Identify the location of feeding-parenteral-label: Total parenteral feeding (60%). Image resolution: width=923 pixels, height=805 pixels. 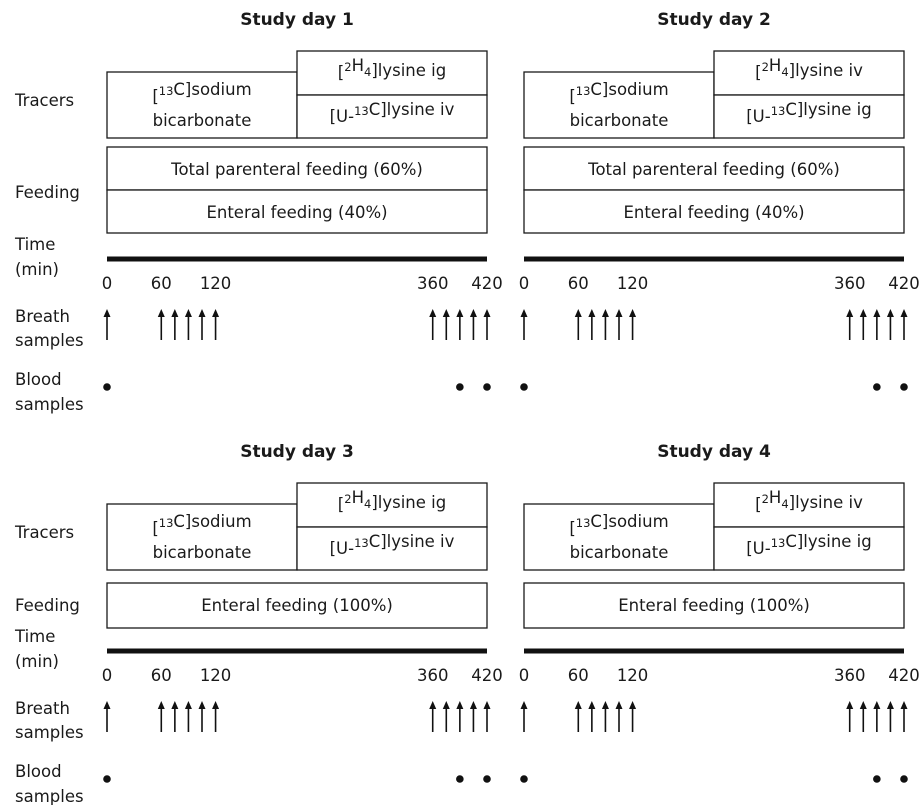
(713, 169).